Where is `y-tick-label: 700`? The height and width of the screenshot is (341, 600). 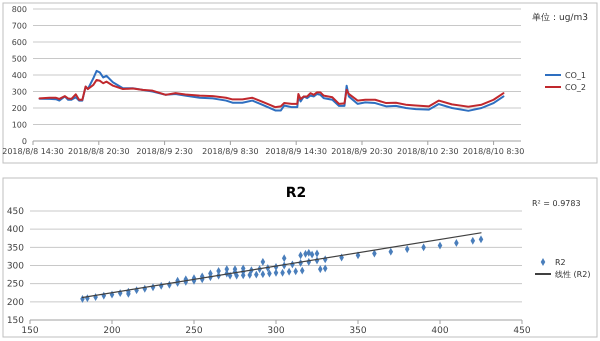
y-tick-label: 700 is located at coordinates (19, 26).